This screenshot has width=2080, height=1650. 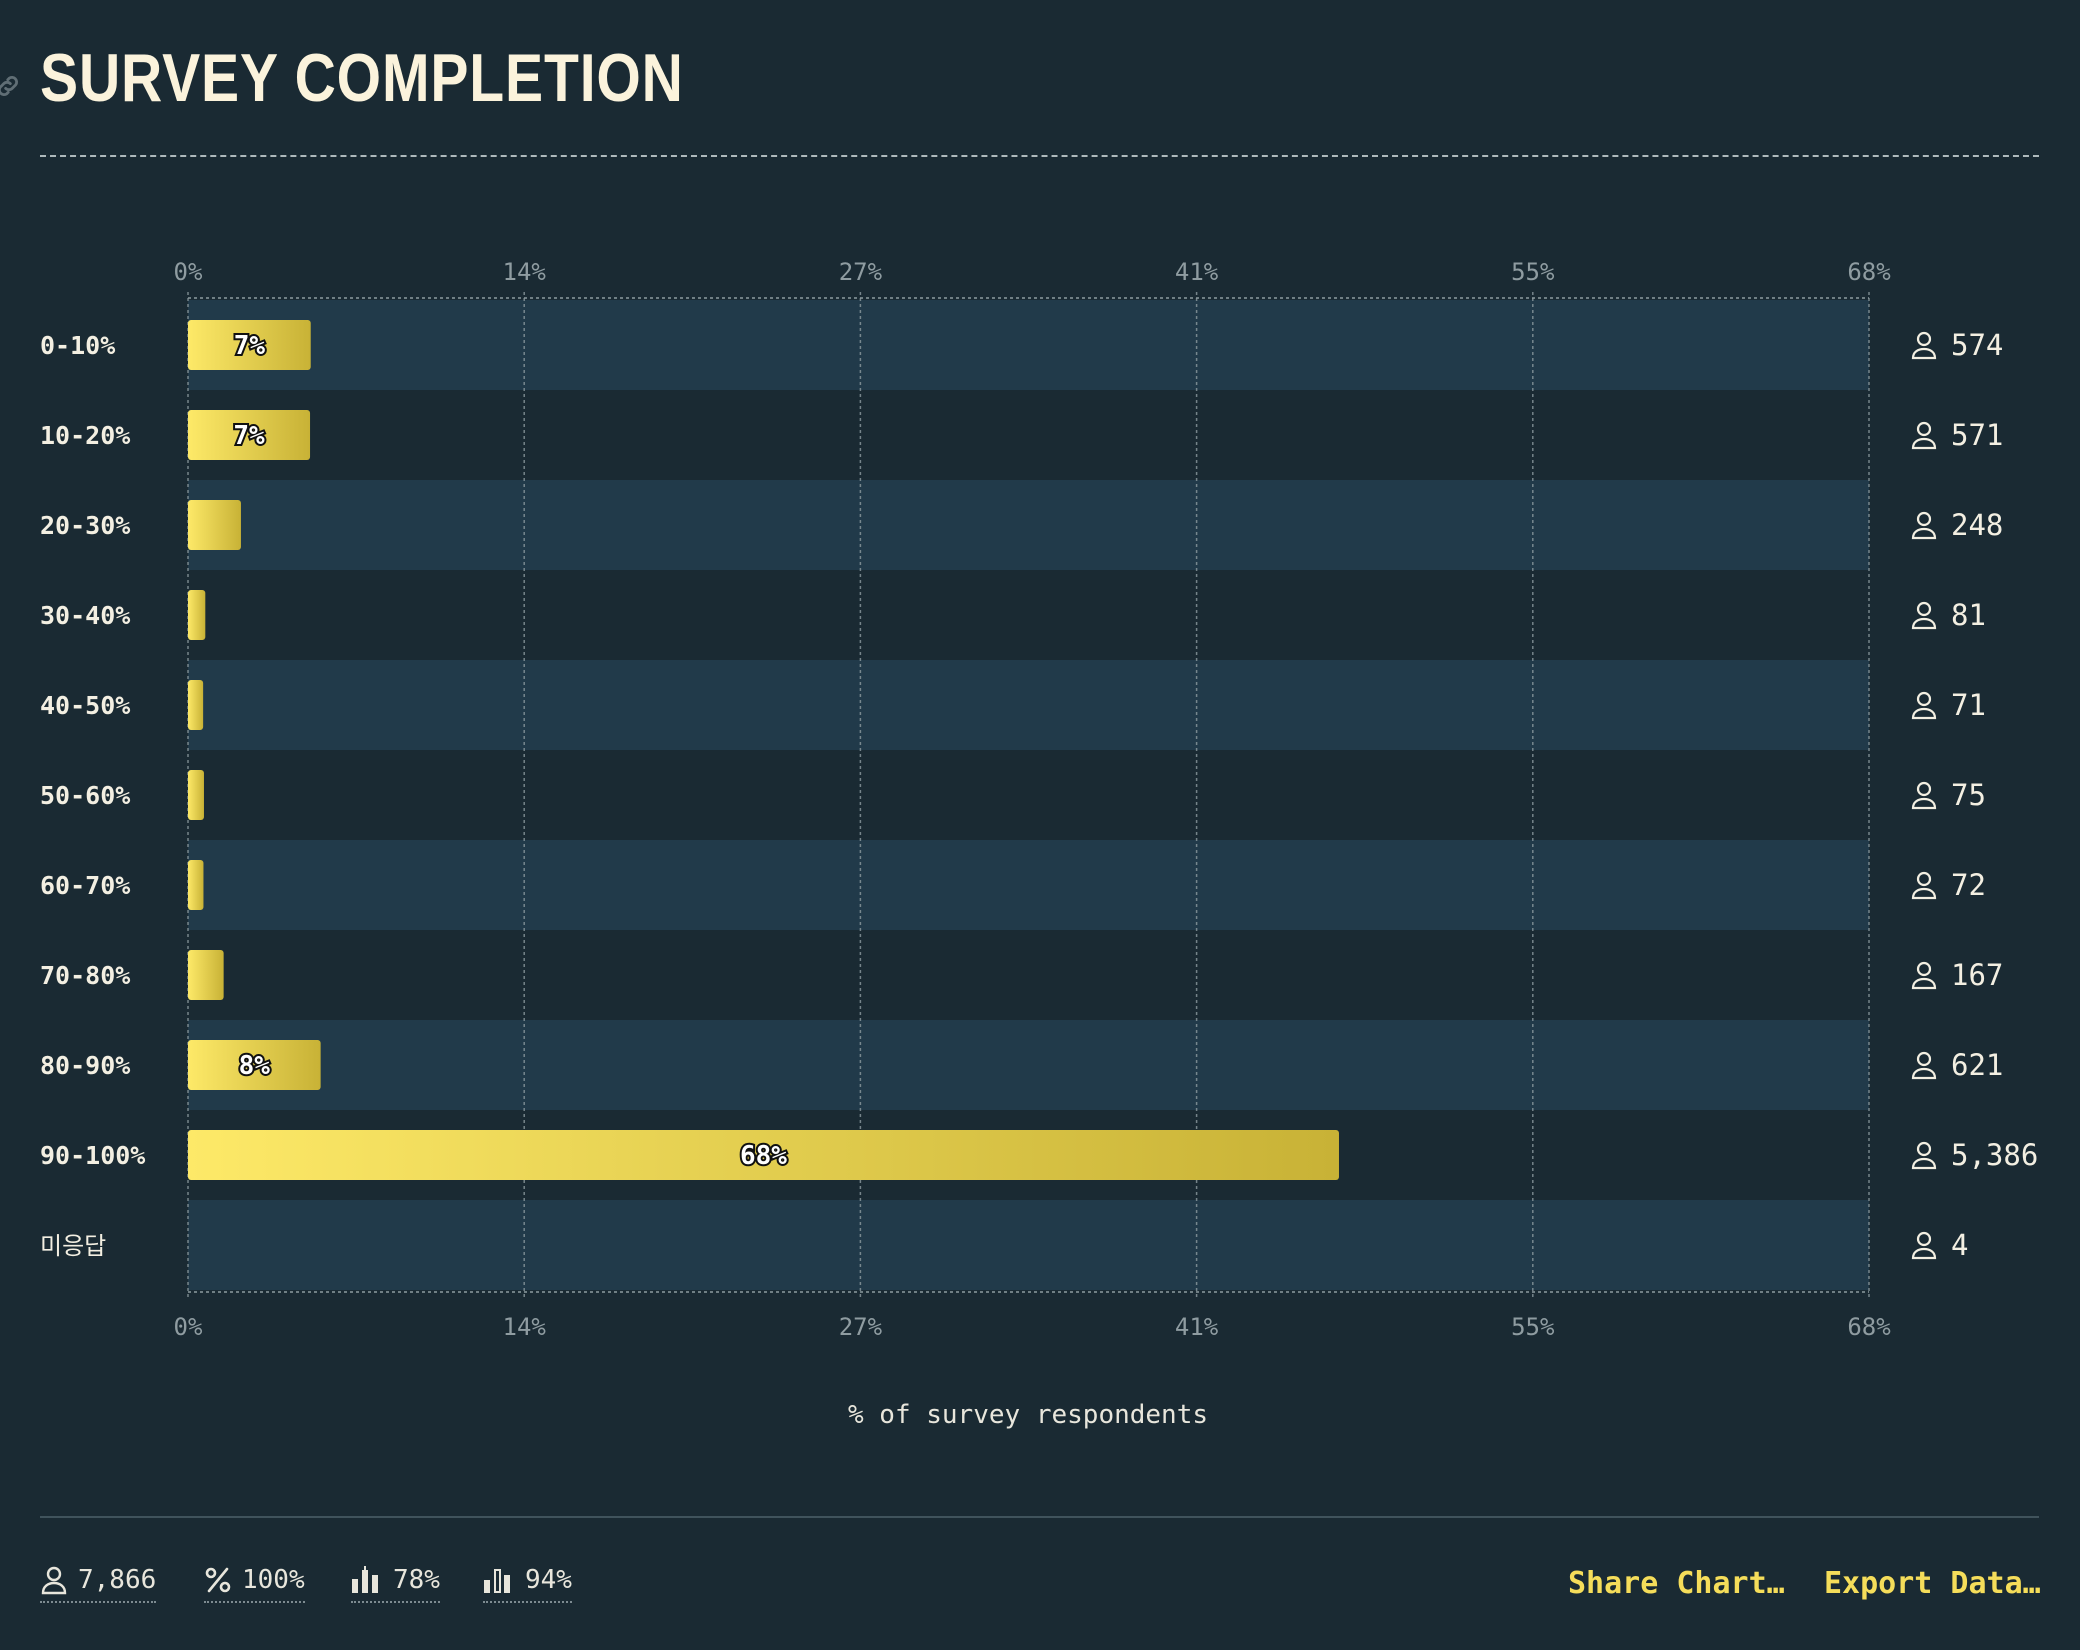 I want to click on percent-stat: 100%, so click(x=254, y=1584).